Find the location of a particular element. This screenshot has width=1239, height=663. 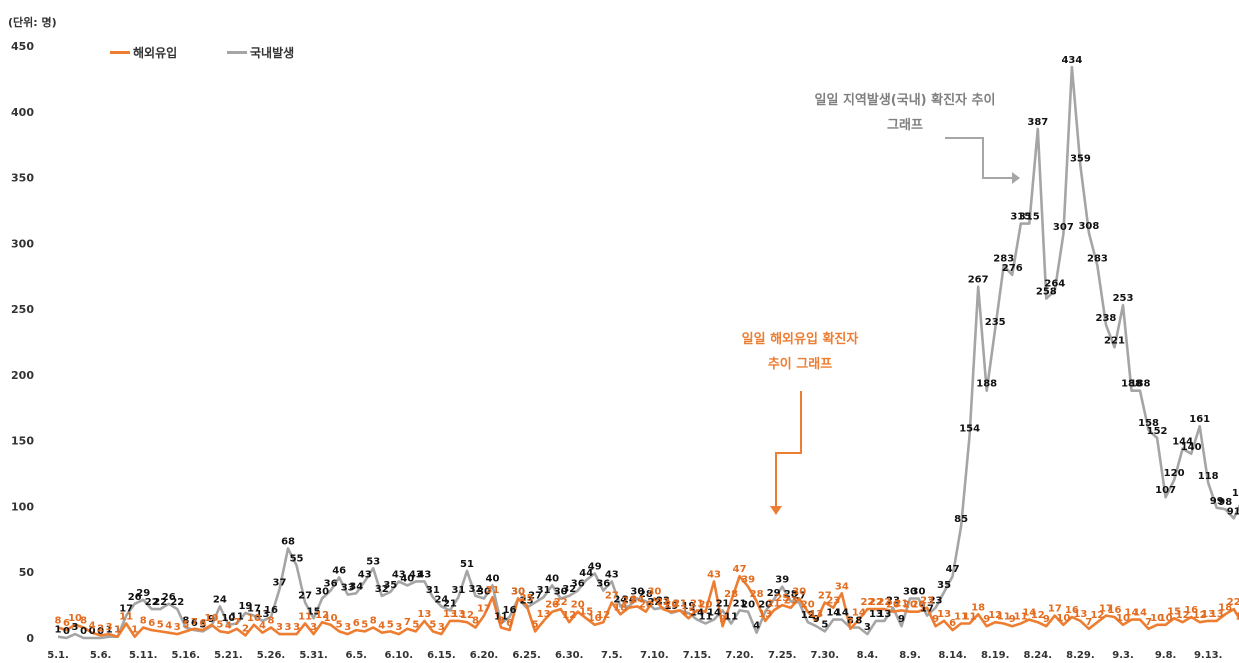

data-label: 308 is located at coordinates (1088, 226).